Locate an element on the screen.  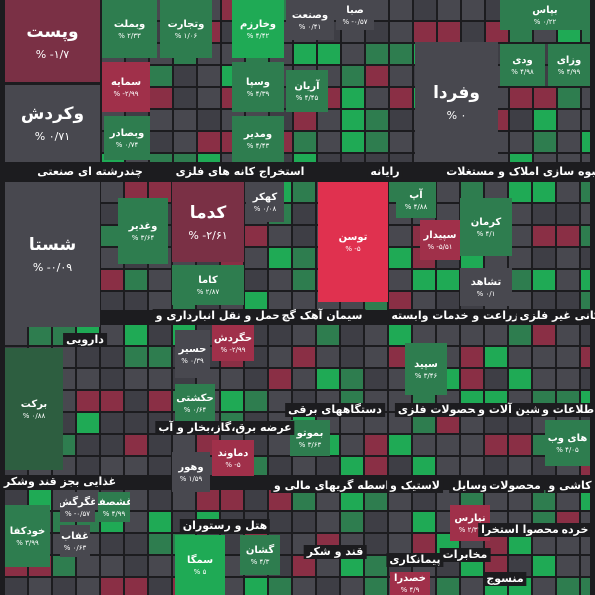
stock-change: ۴/۸۸ % is located at coordinates (416, 206).